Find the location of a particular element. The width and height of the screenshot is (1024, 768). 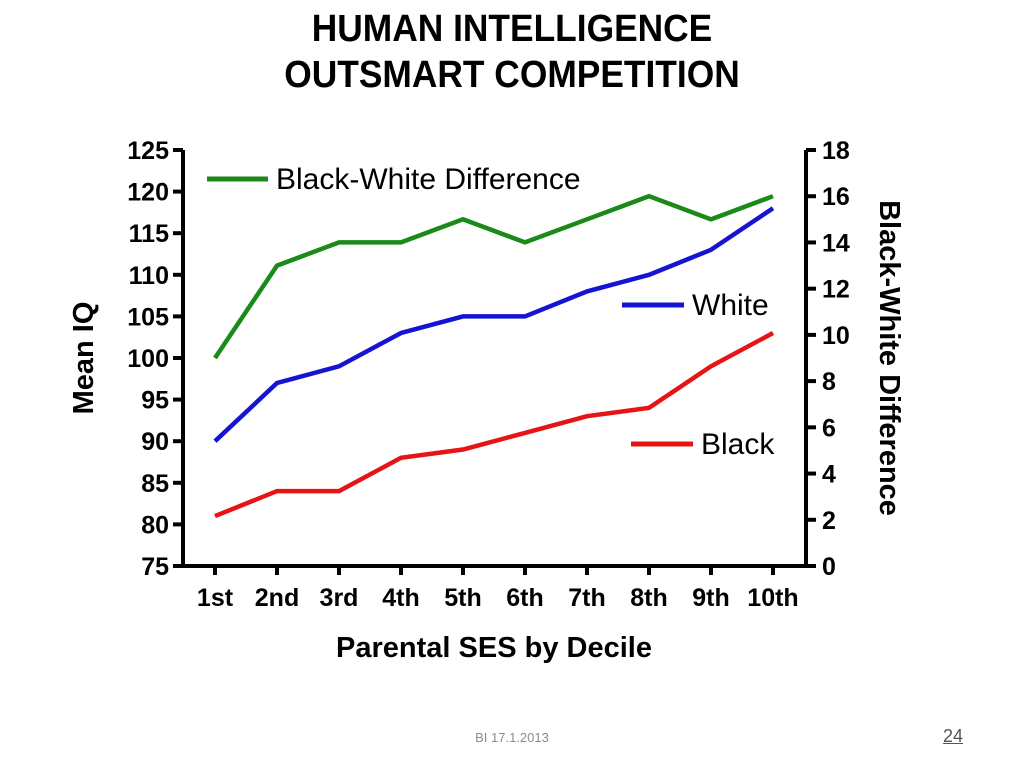

page-number: 24 is located at coordinates (953, 736).